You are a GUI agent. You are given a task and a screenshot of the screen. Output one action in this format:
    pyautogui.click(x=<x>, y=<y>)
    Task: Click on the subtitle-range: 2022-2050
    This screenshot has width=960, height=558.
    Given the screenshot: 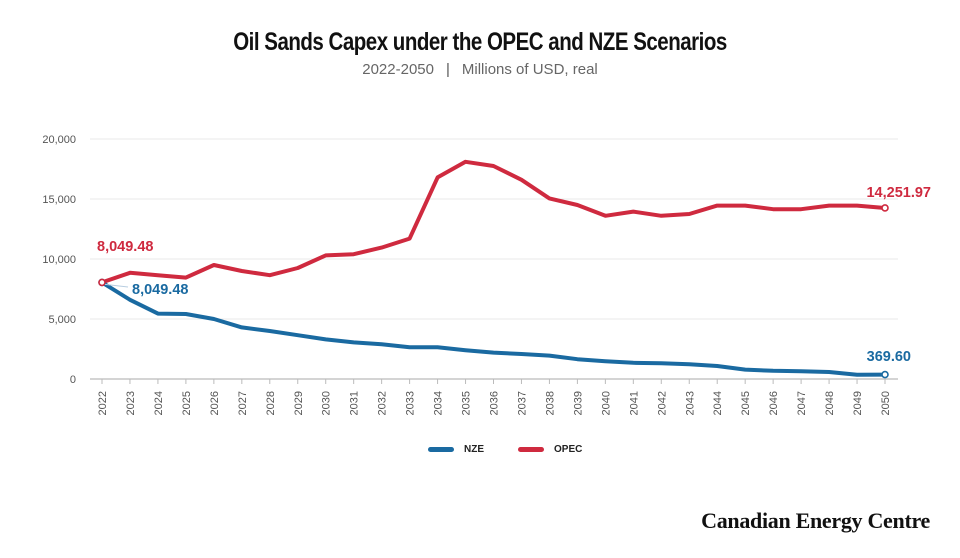 What is the action you would take?
    pyautogui.click(x=398, y=69)
    